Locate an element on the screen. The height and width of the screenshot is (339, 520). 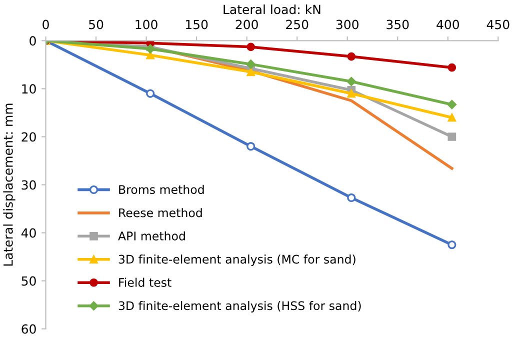
x-tick-label: 100 is located at coordinates (147, 25).